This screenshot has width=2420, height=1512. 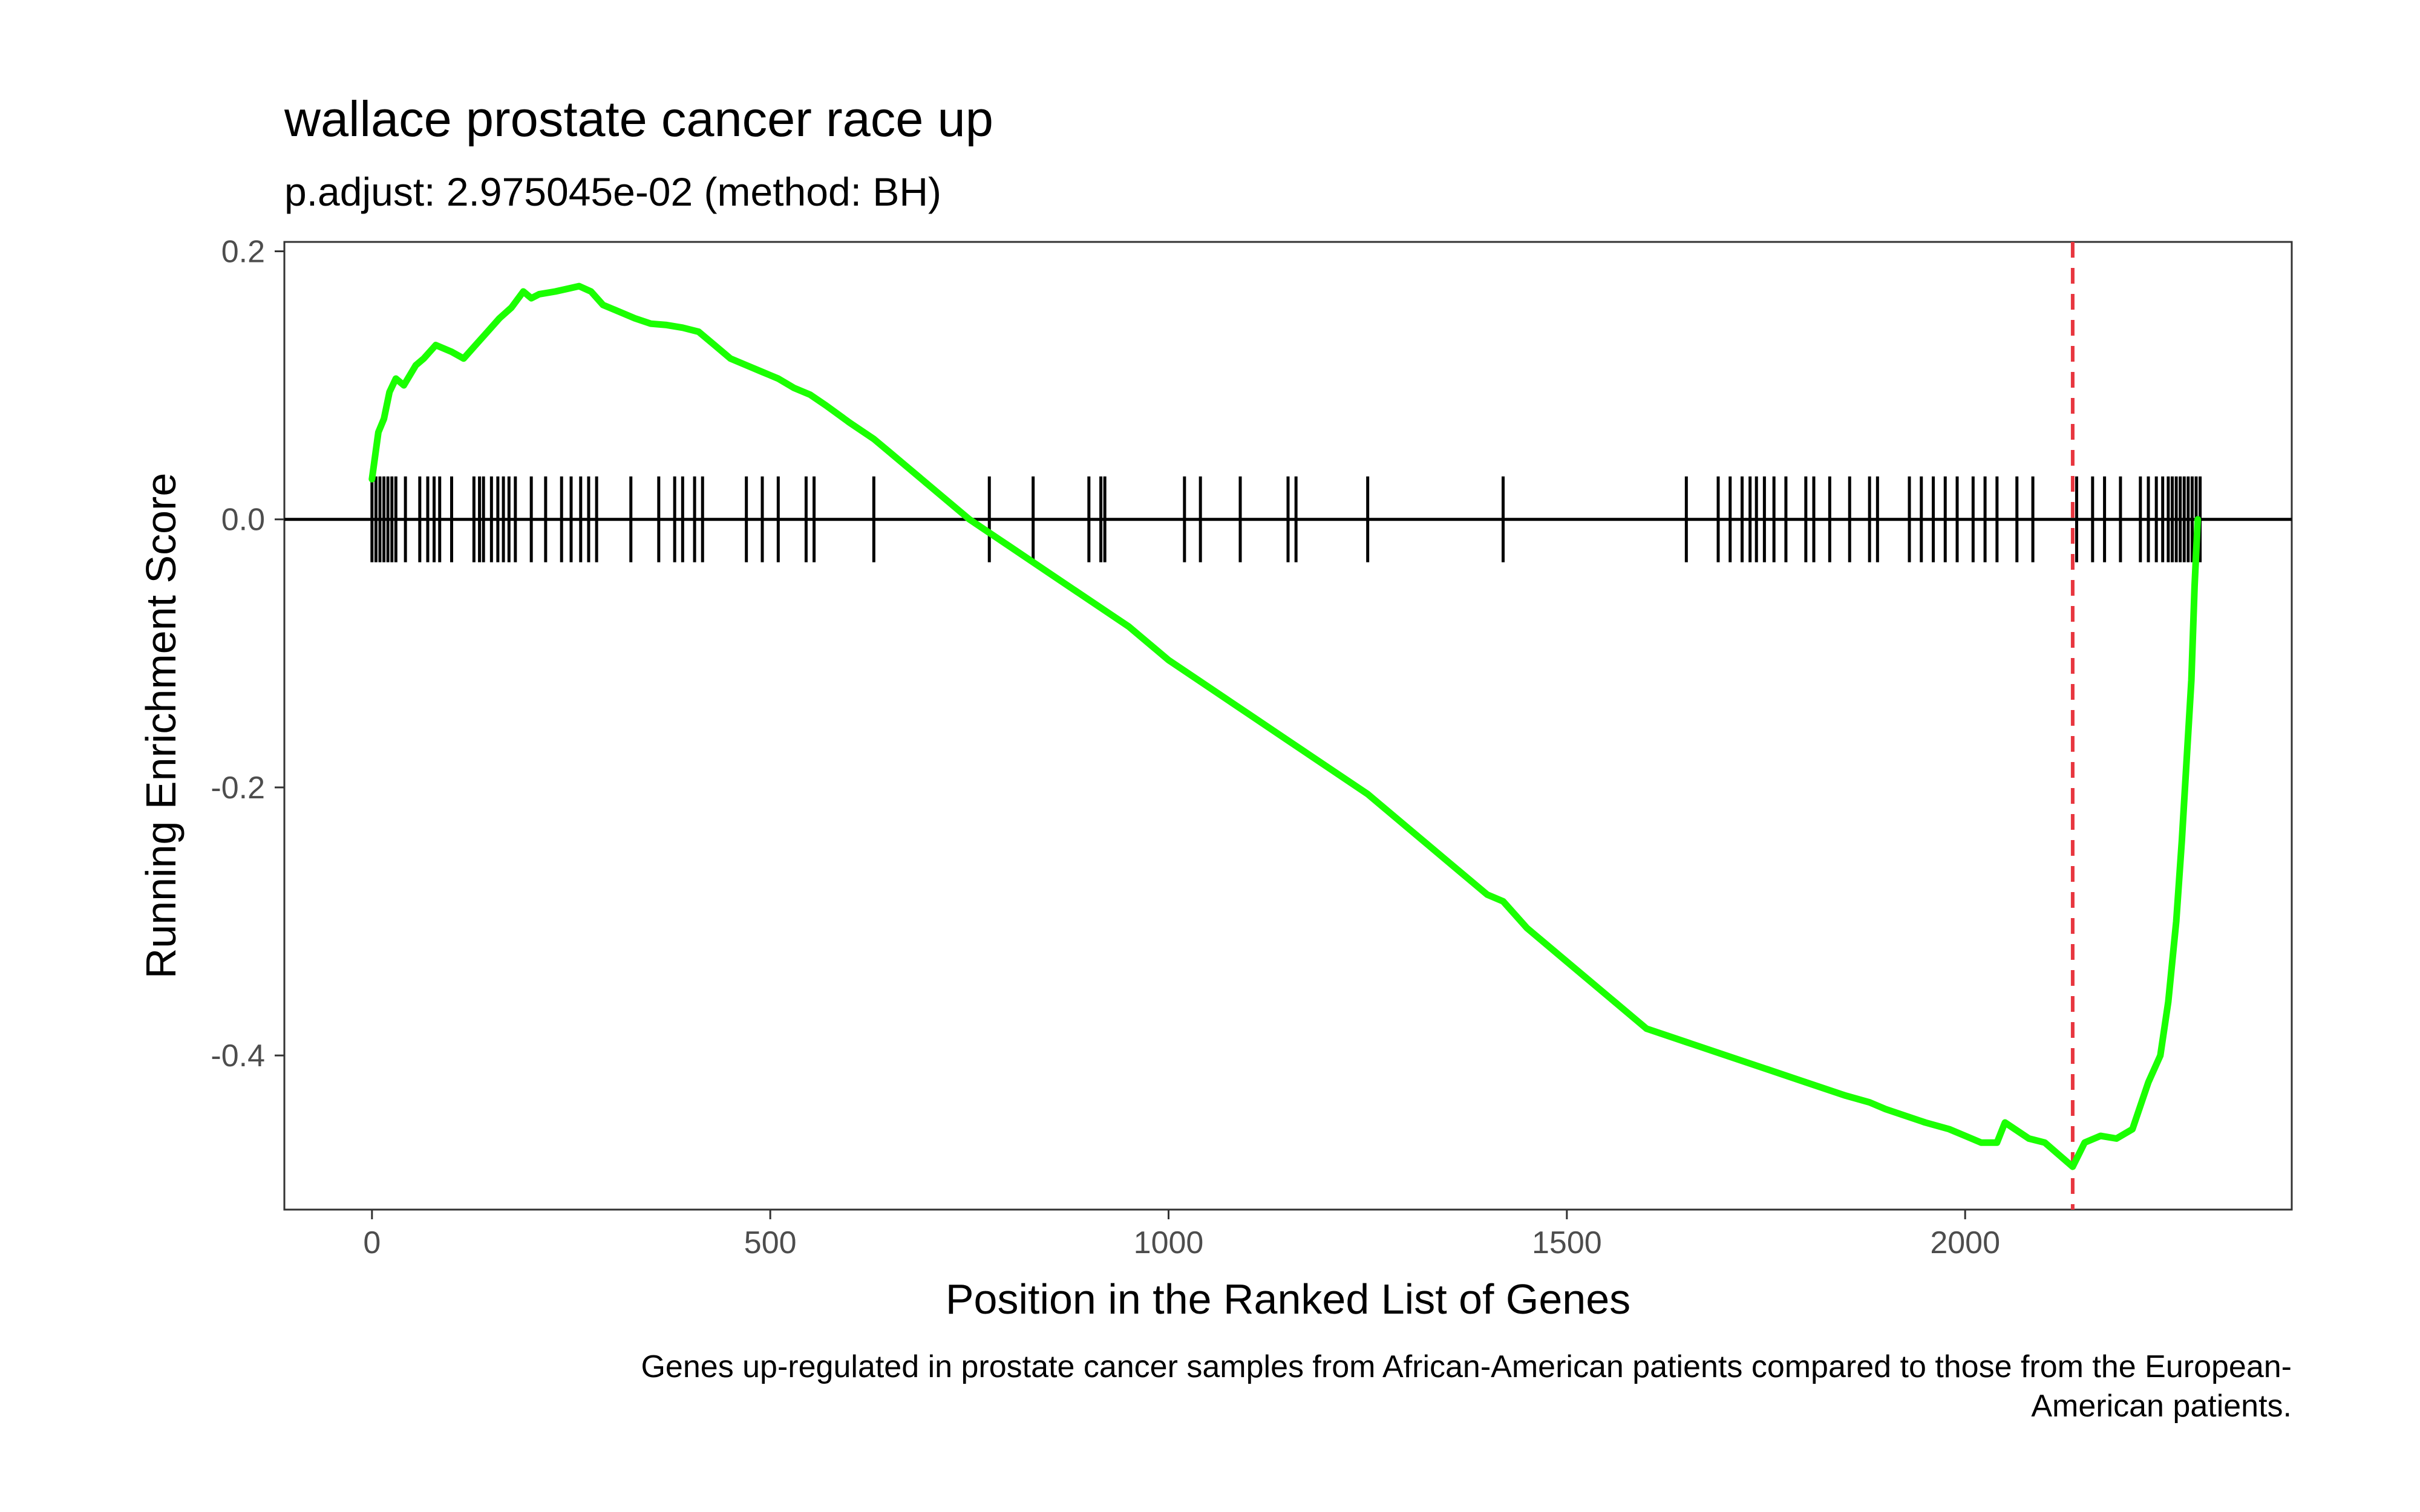 What do you see at coordinates (161, 726) in the screenshot?
I see `y-axis-title: Running Enrichment Score` at bounding box center [161, 726].